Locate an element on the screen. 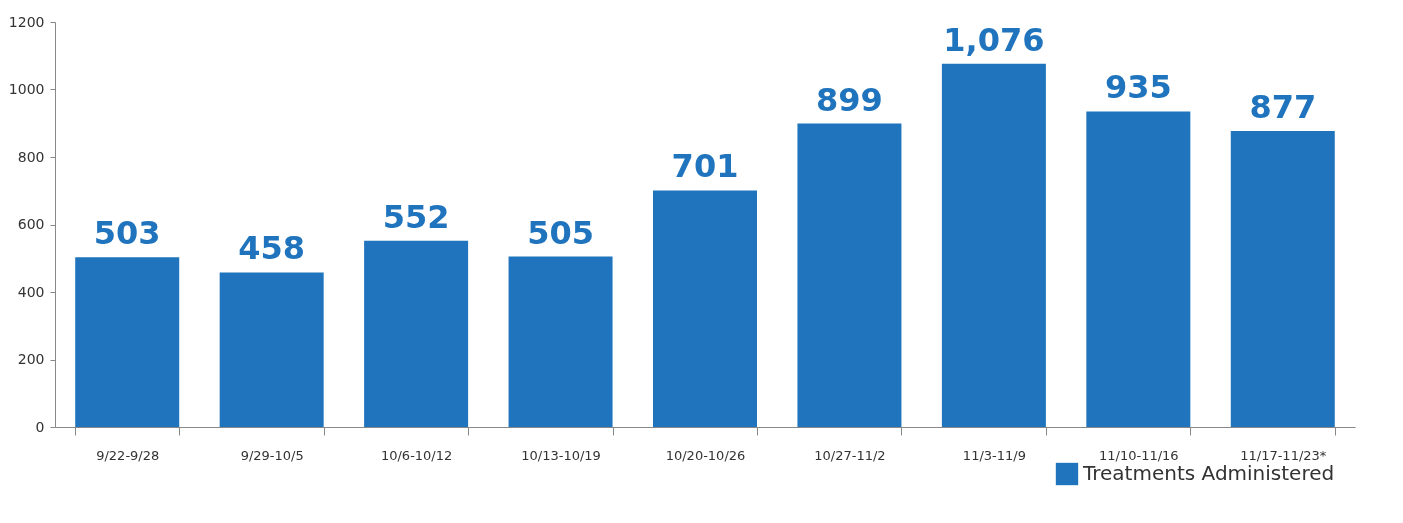  x-tick-label: 10/13-10/19 is located at coordinates (561, 455).